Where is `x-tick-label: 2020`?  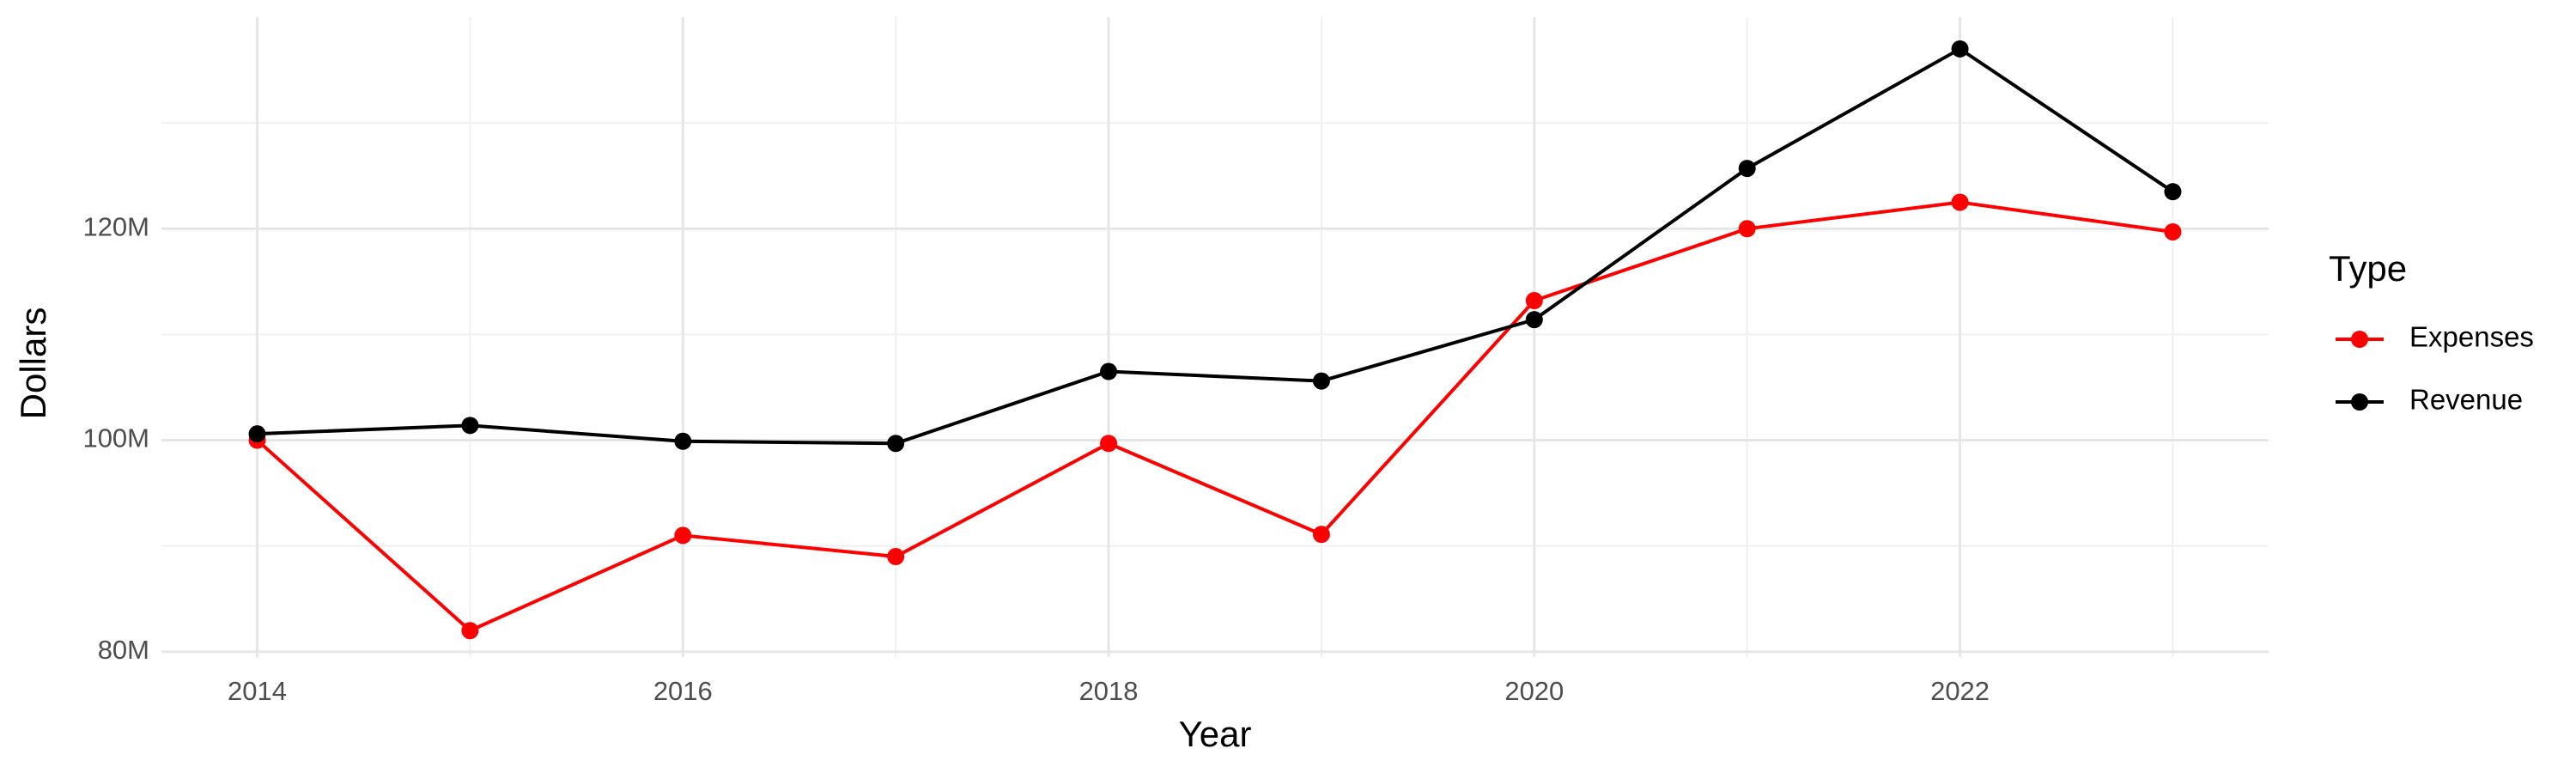
x-tick-label: 2020 is located at coordinates (1534, 691).